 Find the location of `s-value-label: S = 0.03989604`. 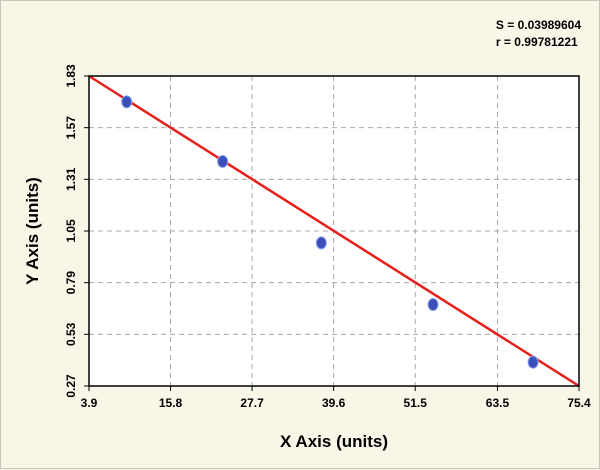

s-value-label: S = 0.03989604 is located at coordinates (538, 25).